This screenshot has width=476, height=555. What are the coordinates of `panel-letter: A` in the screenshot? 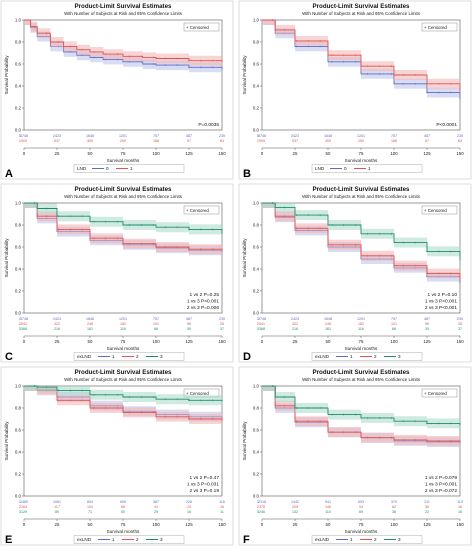 It's located at (9, 174).